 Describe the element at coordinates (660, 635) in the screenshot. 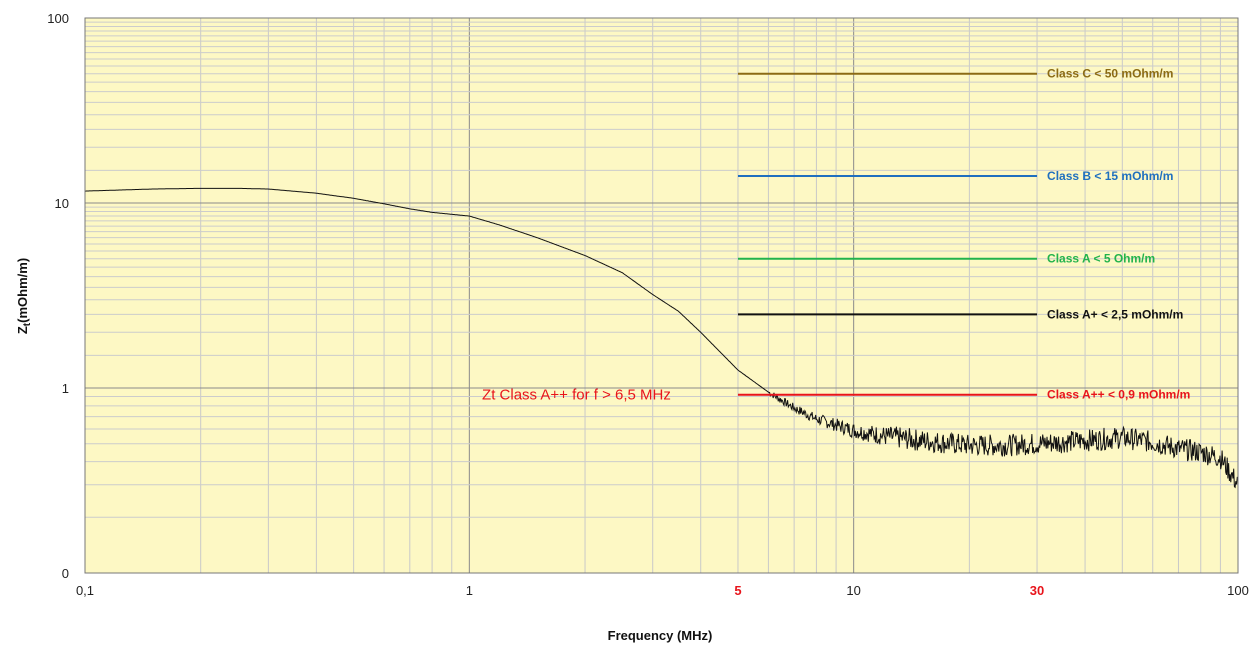

I see `x-axis-title: Frequency (MHz)` at that location.